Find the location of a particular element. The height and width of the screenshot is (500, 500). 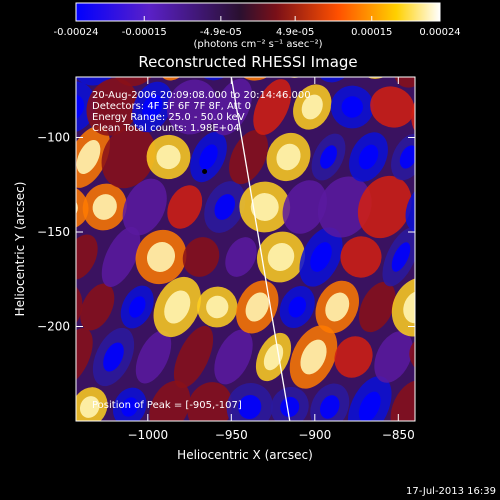

annotation-peak-position: Position of Peak = [-905,-107] is located at coordinates (167, 405).